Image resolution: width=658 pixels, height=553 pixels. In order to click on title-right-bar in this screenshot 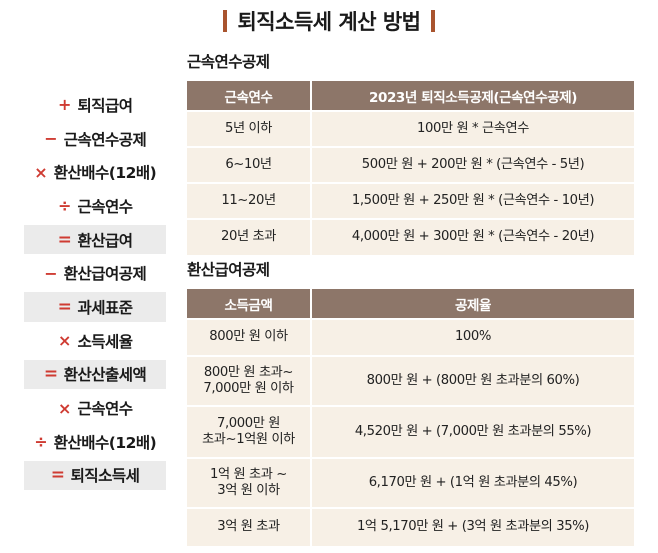, I will do `click(432, 21)`.